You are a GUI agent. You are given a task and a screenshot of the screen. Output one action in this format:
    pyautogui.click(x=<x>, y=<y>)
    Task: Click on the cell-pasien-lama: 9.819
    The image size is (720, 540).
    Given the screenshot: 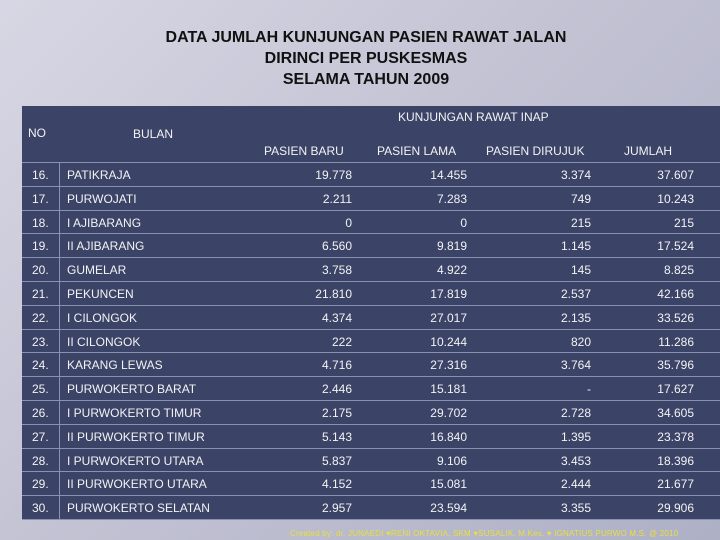 What is the action you would take?
    pyautogui.click(x=451, y=246)
    